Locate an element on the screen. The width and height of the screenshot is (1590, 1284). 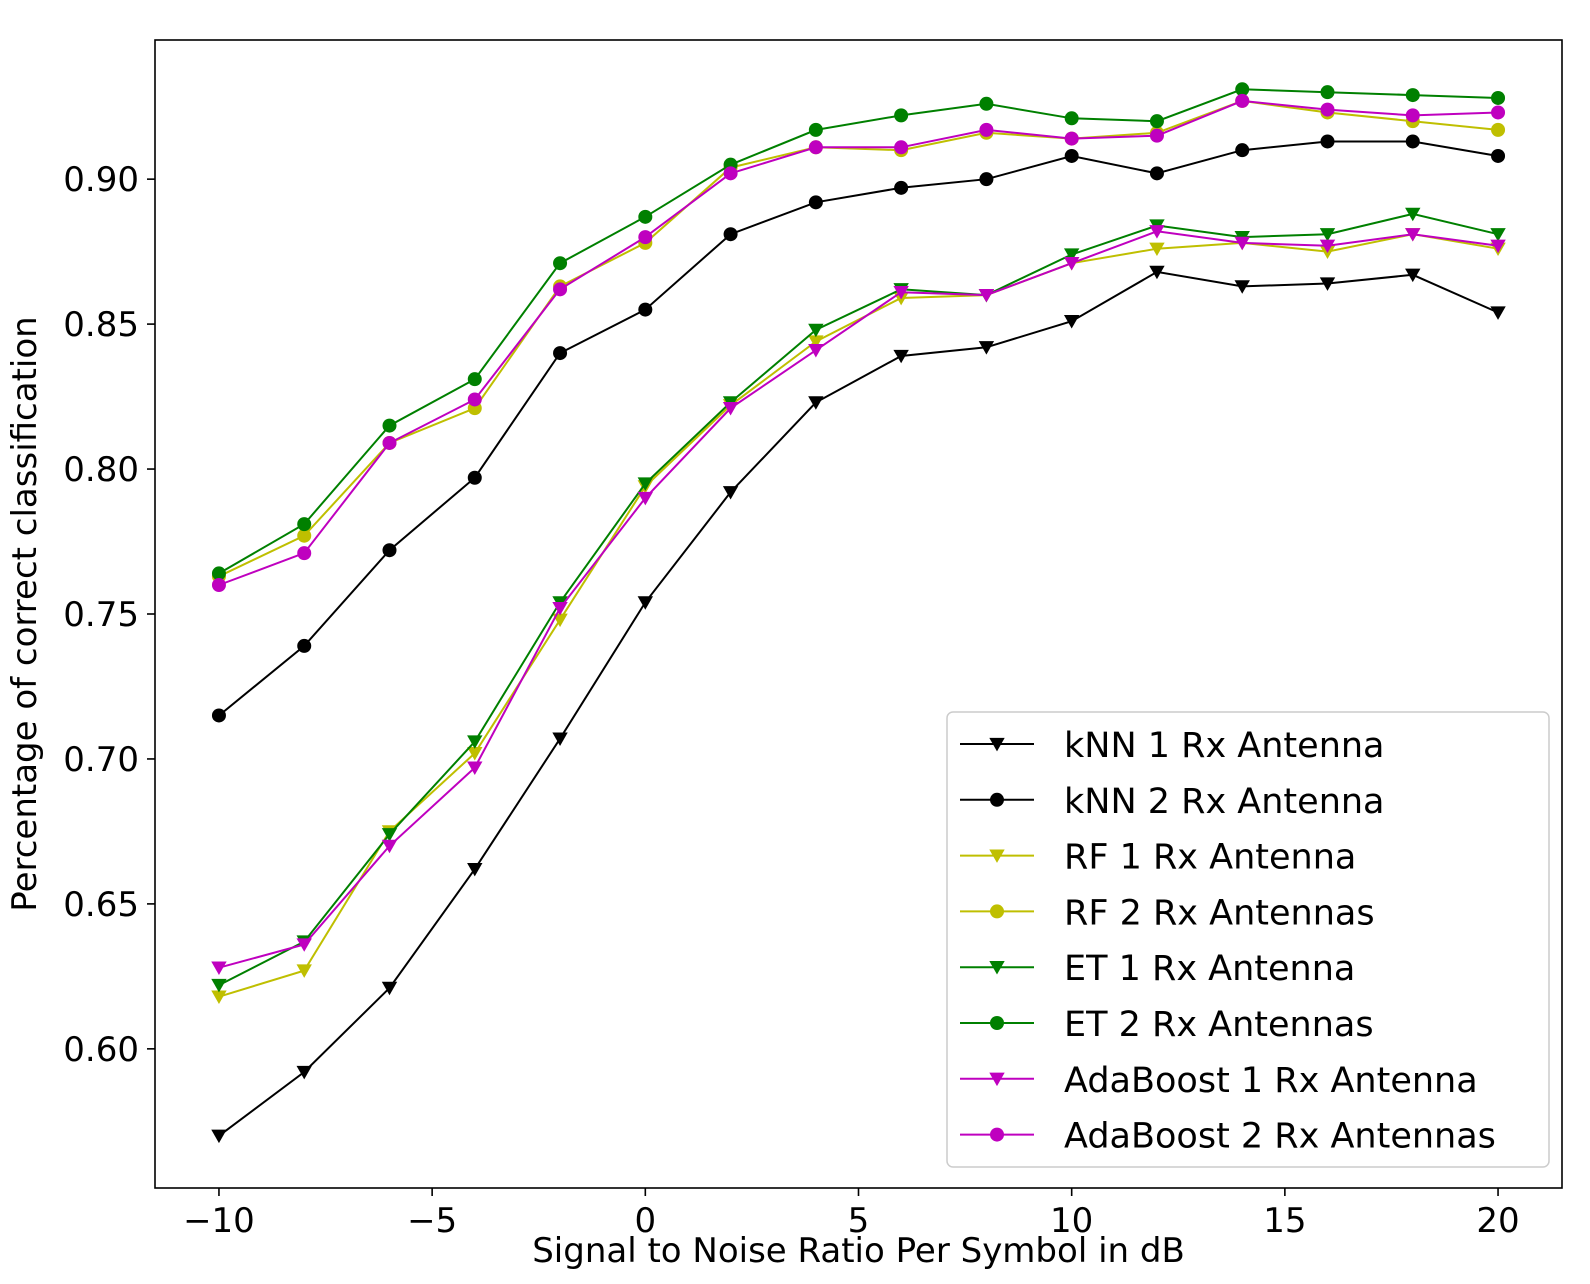
x-tick-label: 0 is located at coordinates (645, 1221).